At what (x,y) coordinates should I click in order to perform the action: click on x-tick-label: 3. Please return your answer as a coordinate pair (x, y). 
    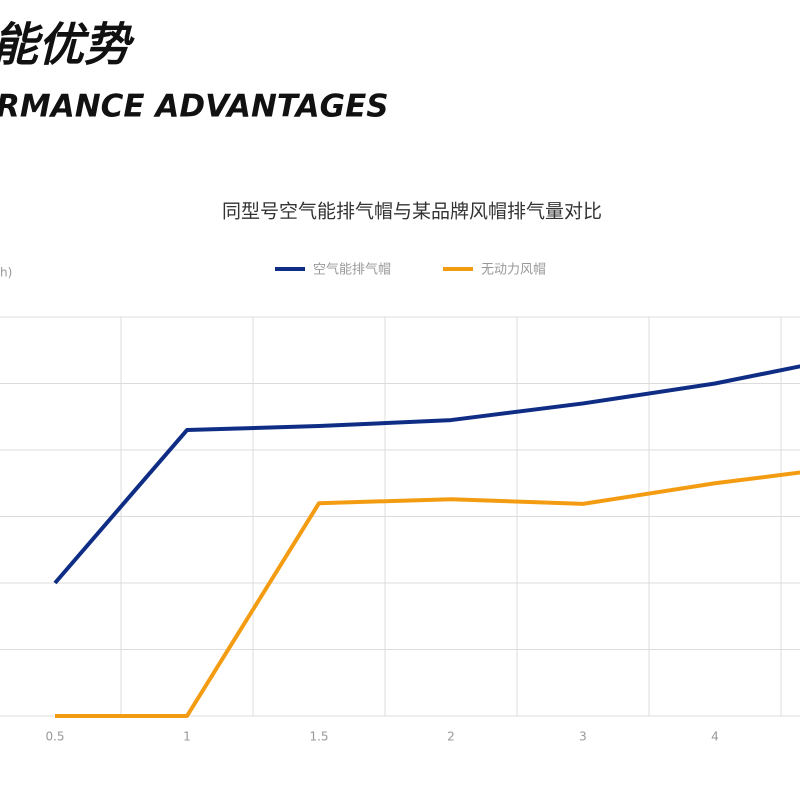
    Looking at the image, I should click on (583, 737).